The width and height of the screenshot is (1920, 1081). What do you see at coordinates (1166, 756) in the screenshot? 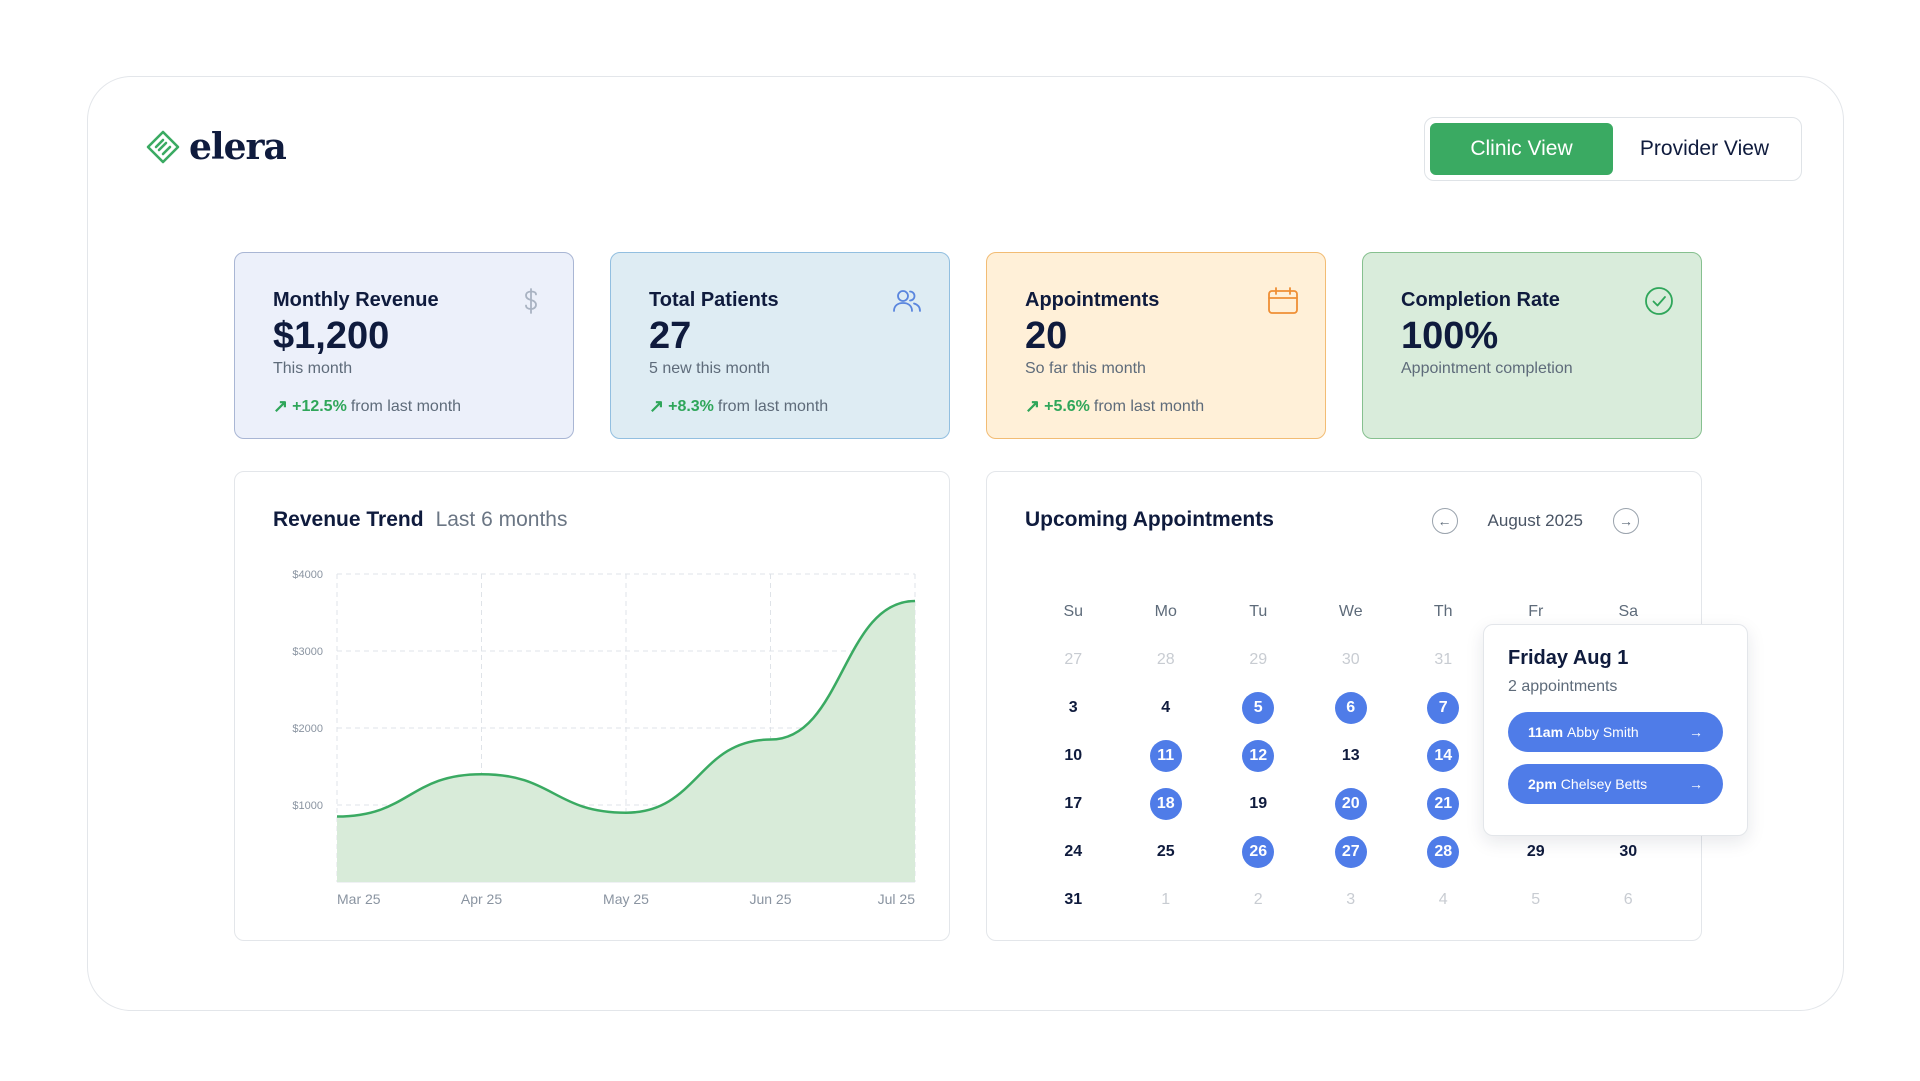
I see `calendar-day-booked: 11` at bounding box center [1166, 756].